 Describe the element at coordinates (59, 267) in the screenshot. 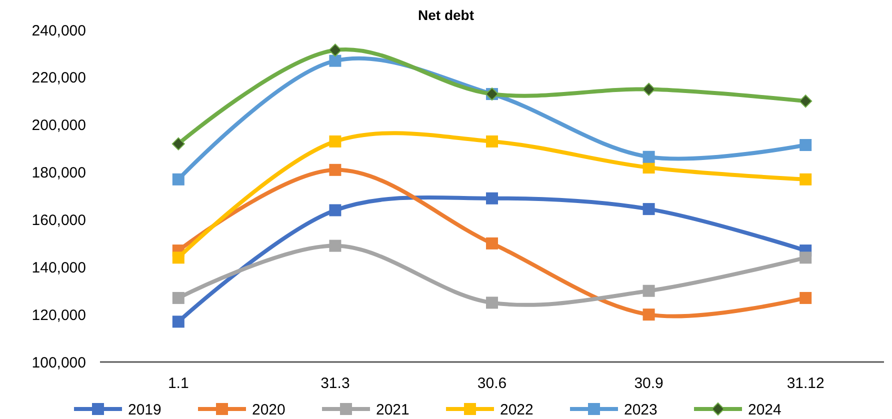

I see `y-tick-label: 140,000` at that location.